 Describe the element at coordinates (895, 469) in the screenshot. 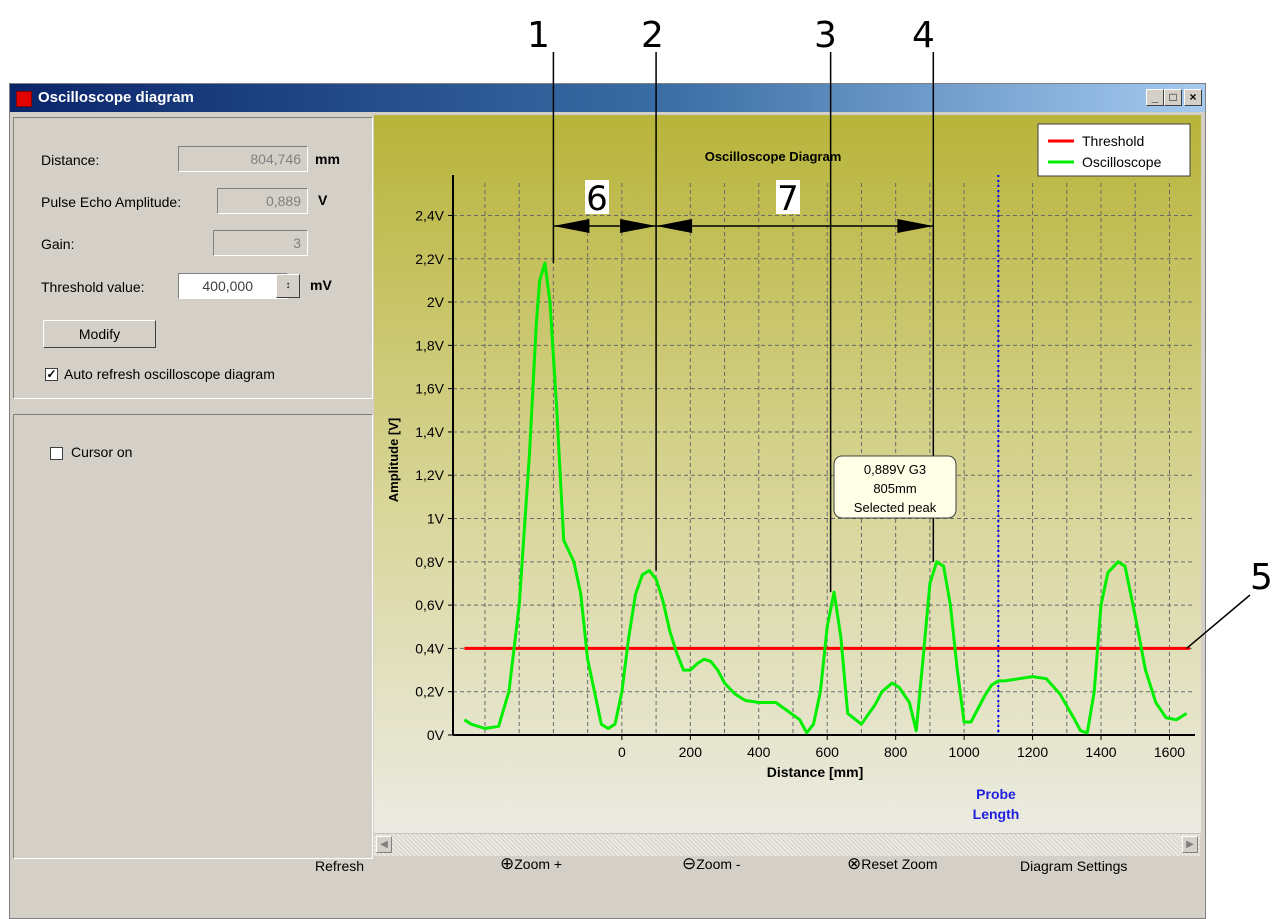

I see `tooltip-line1: 0,889V G3` at that location.